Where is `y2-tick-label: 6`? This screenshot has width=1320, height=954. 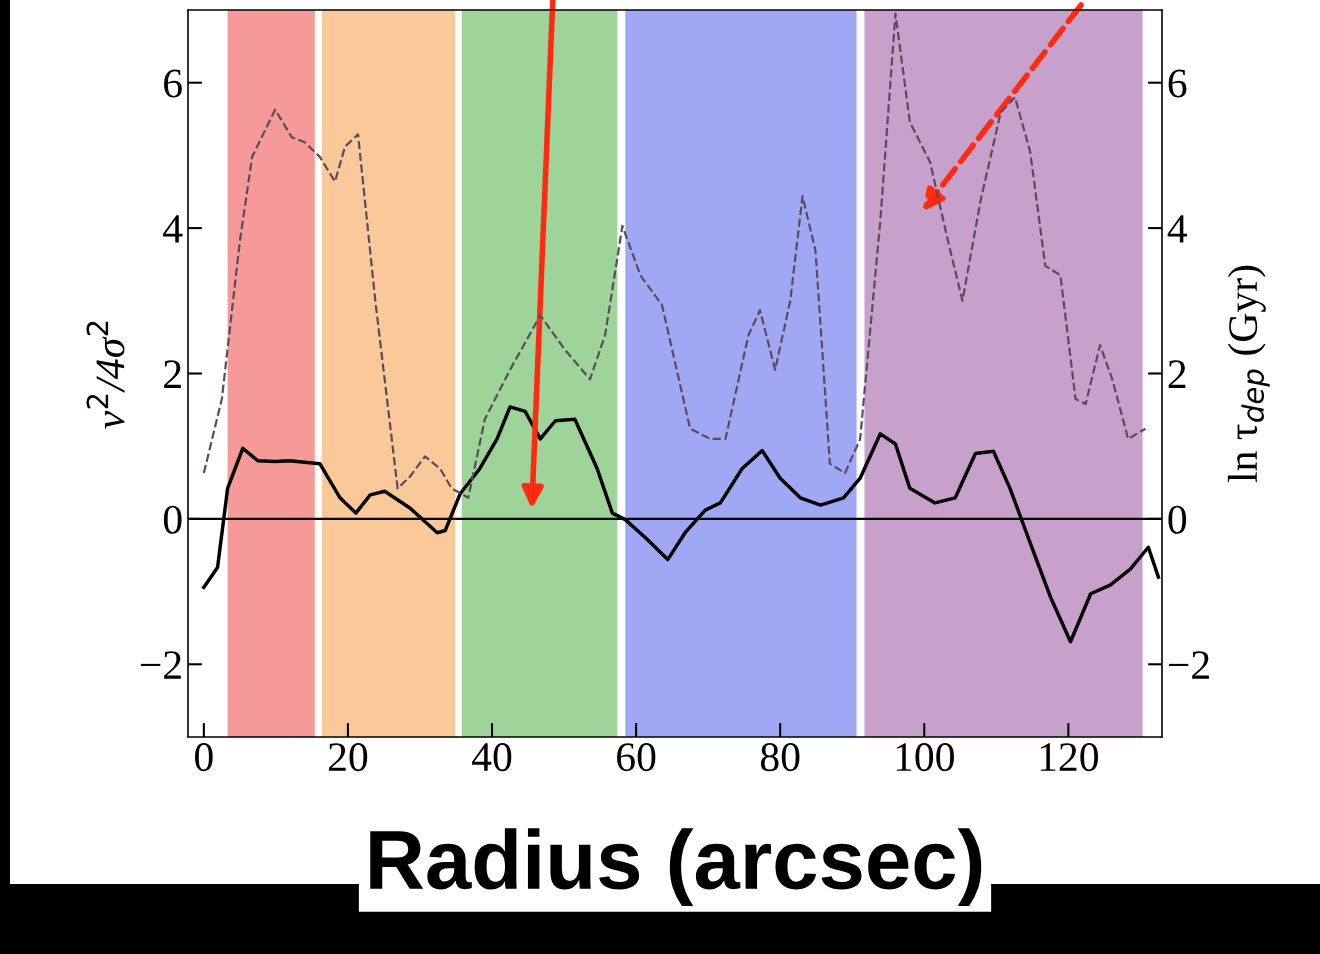 y2-tick-label: 6 is located at coordinates (1177, 83).